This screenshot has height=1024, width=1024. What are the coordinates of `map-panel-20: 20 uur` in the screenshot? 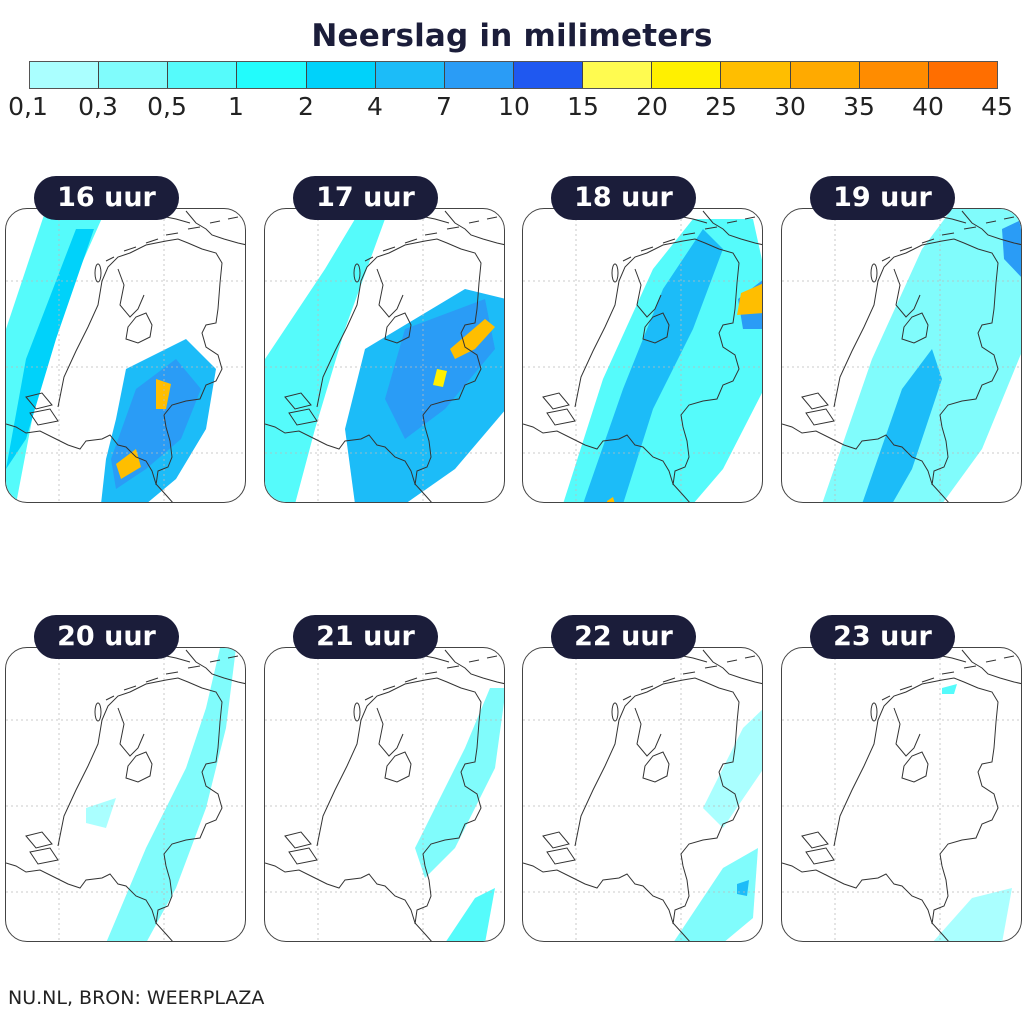 It's located at (125, 778).